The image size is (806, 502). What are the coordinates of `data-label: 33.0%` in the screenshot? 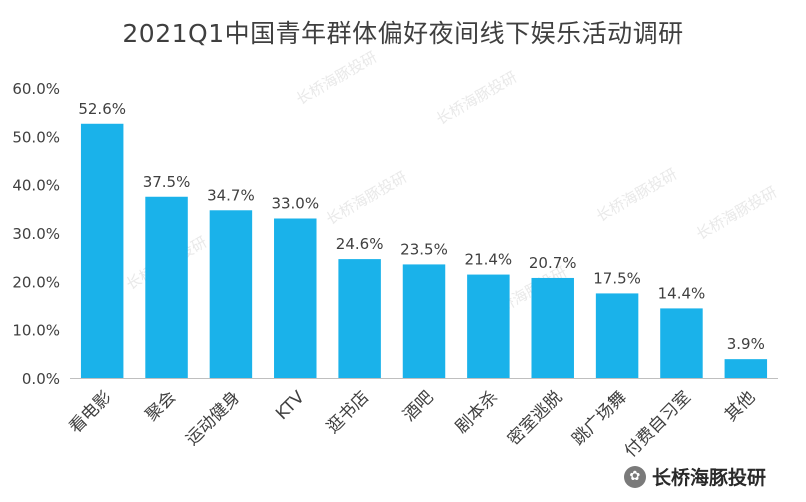 It's located at (295, 204).